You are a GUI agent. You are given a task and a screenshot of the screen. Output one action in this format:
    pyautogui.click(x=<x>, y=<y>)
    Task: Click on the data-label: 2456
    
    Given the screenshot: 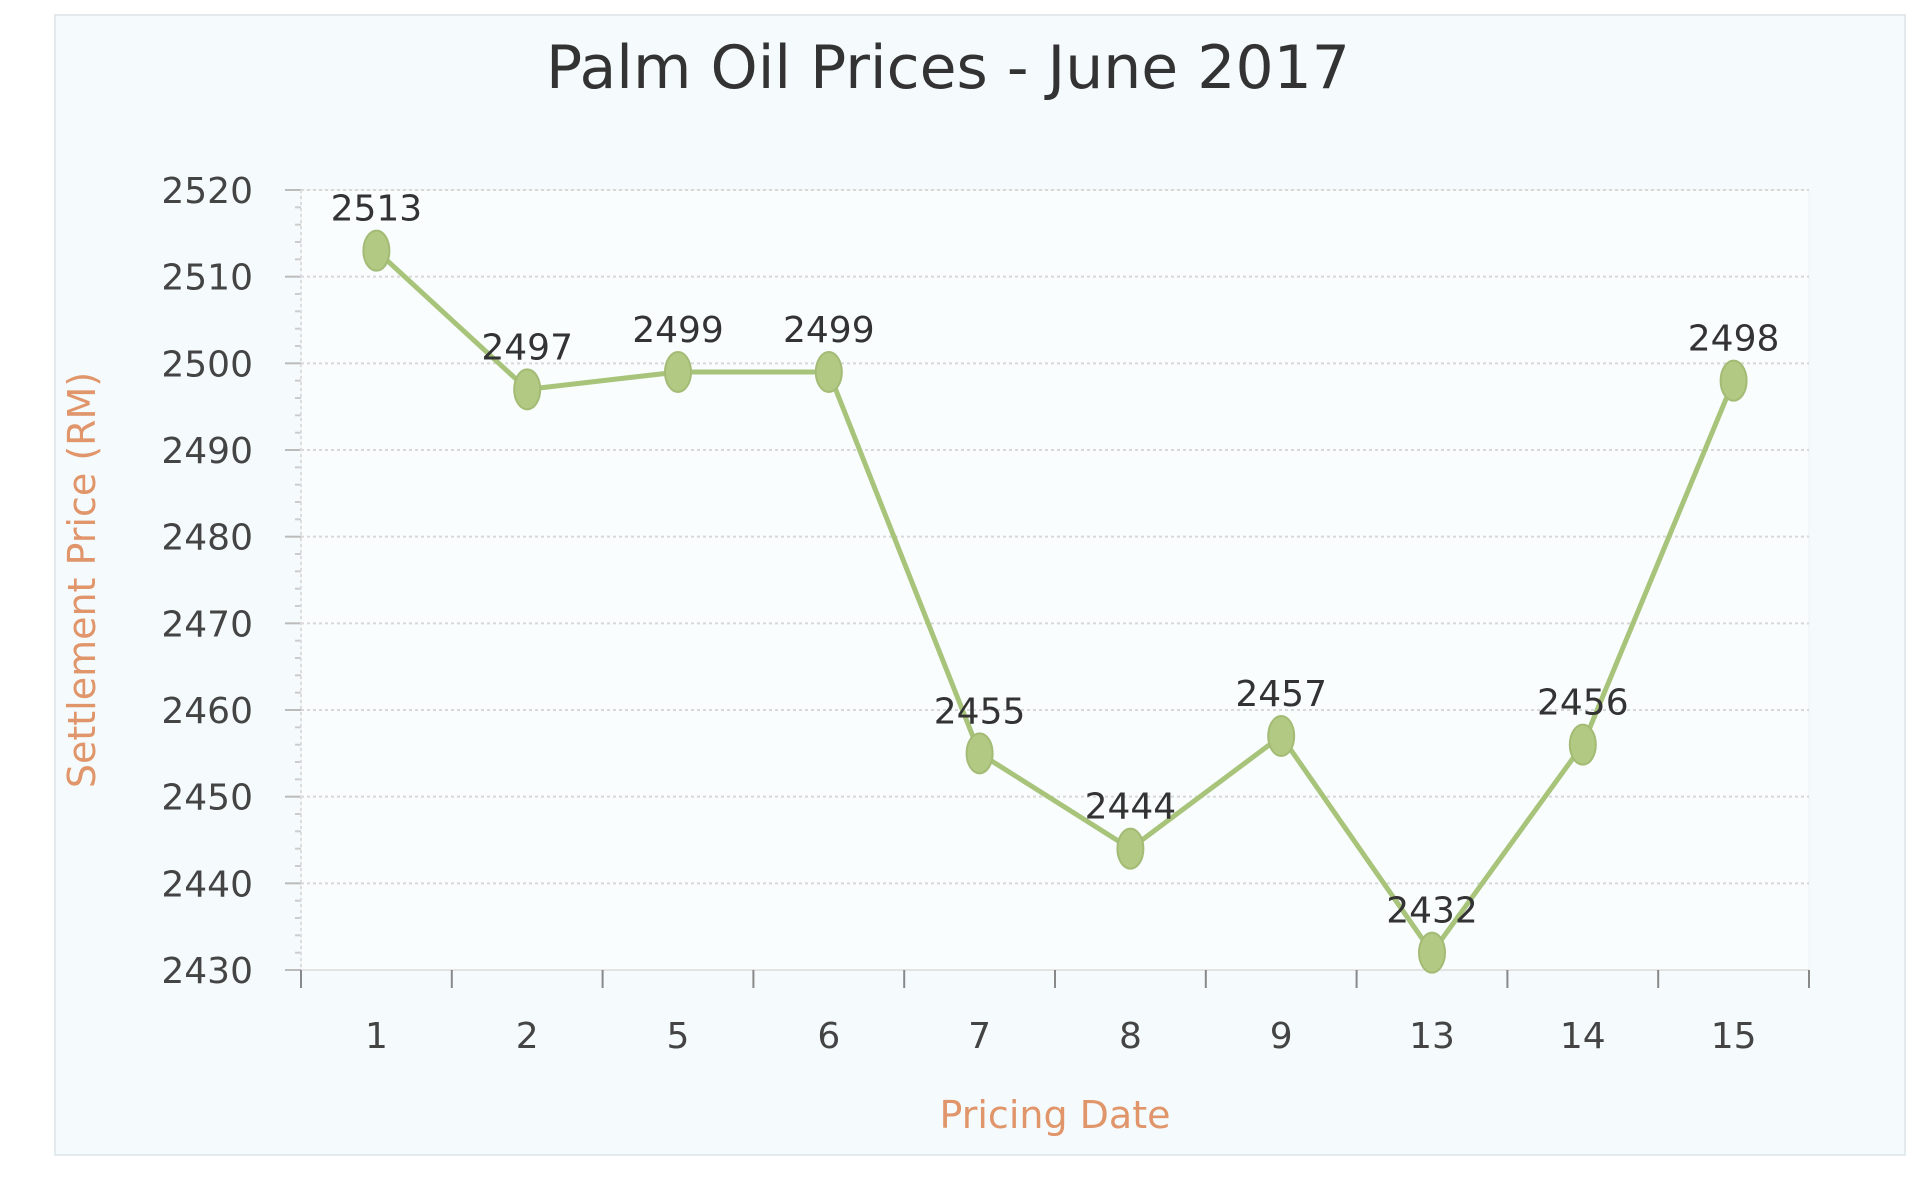 What is the action you would take?
    pyautogui.click(x=1583, y=703)
    